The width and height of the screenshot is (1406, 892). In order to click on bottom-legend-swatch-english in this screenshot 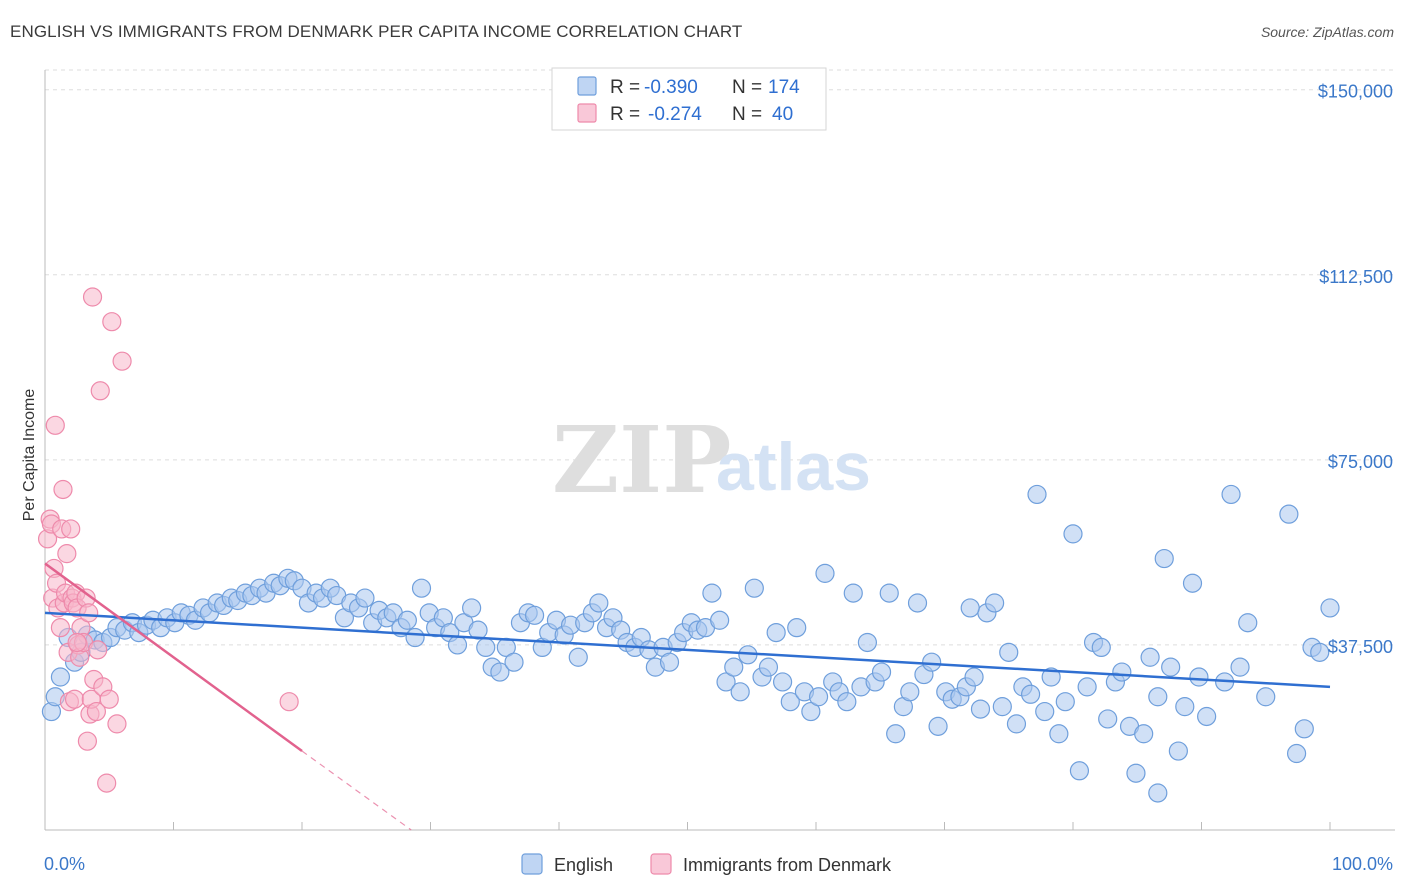, I will do `click(532, 864)`.